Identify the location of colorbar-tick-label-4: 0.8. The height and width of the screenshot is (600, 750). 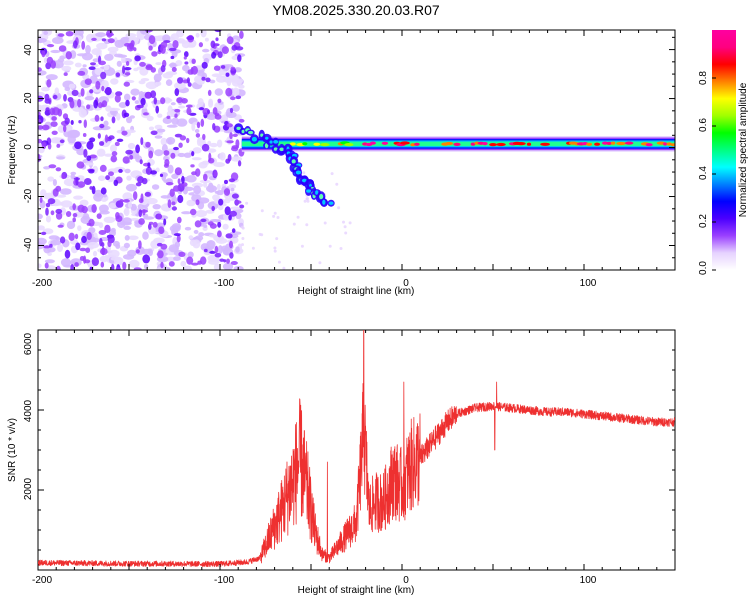
(703, 78).